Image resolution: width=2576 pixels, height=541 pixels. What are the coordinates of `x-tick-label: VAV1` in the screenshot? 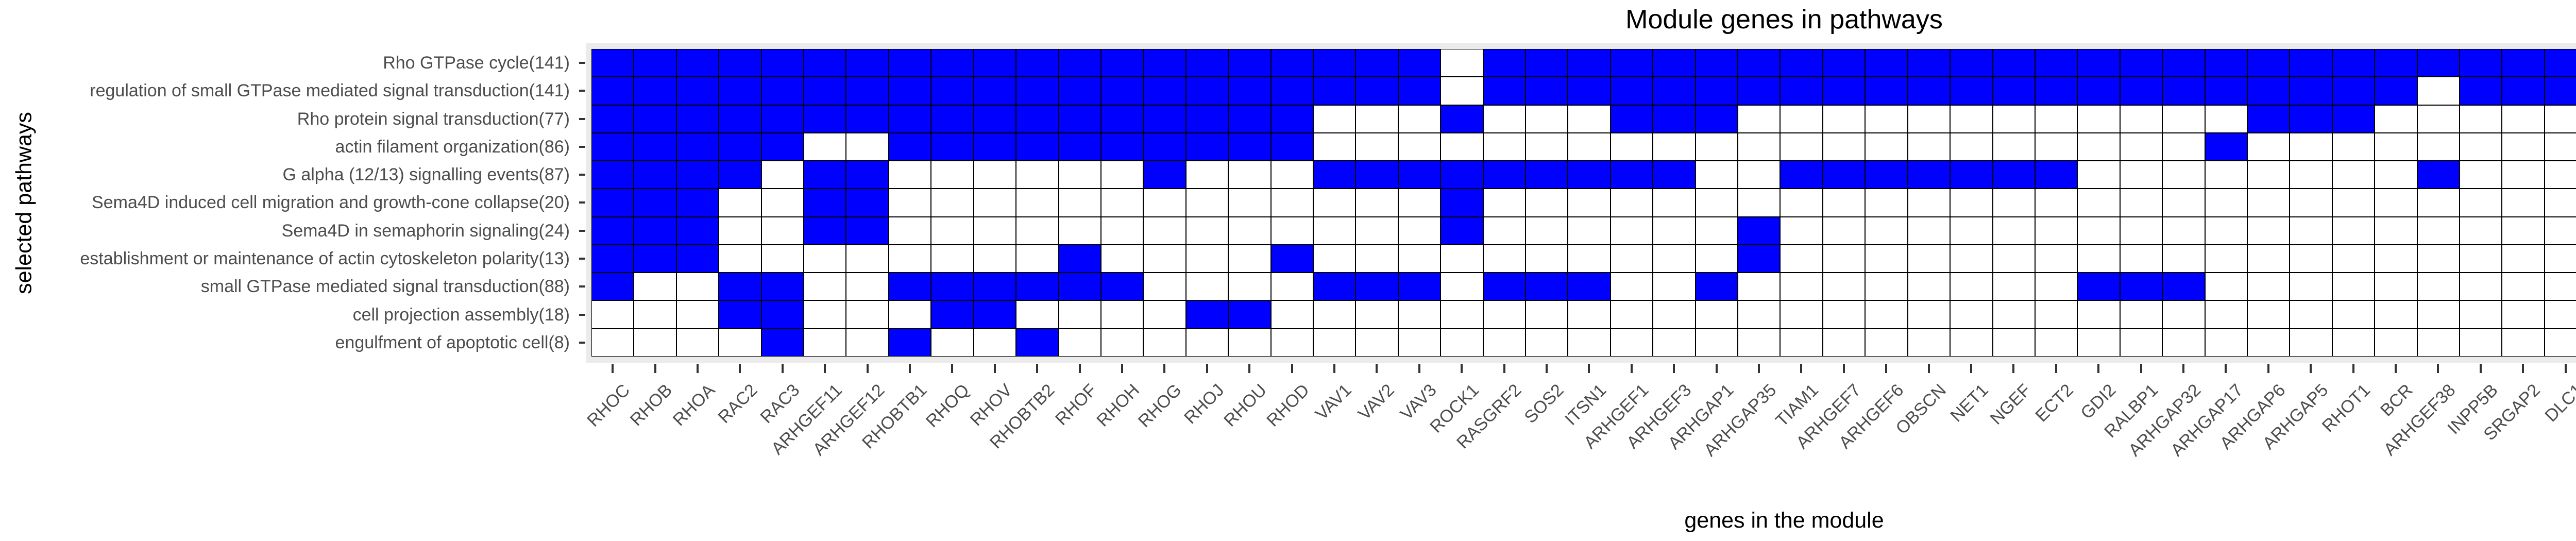 It's located at (1333, 402).